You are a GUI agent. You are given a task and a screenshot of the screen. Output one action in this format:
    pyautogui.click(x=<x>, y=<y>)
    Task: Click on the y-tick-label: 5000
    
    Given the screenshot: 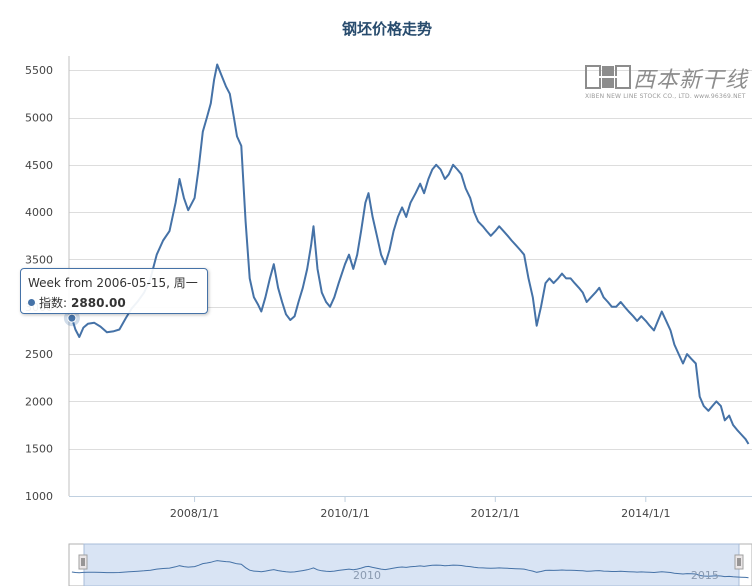 What is the action you would take?
    pyautogui.click(x=39, y=118)
    